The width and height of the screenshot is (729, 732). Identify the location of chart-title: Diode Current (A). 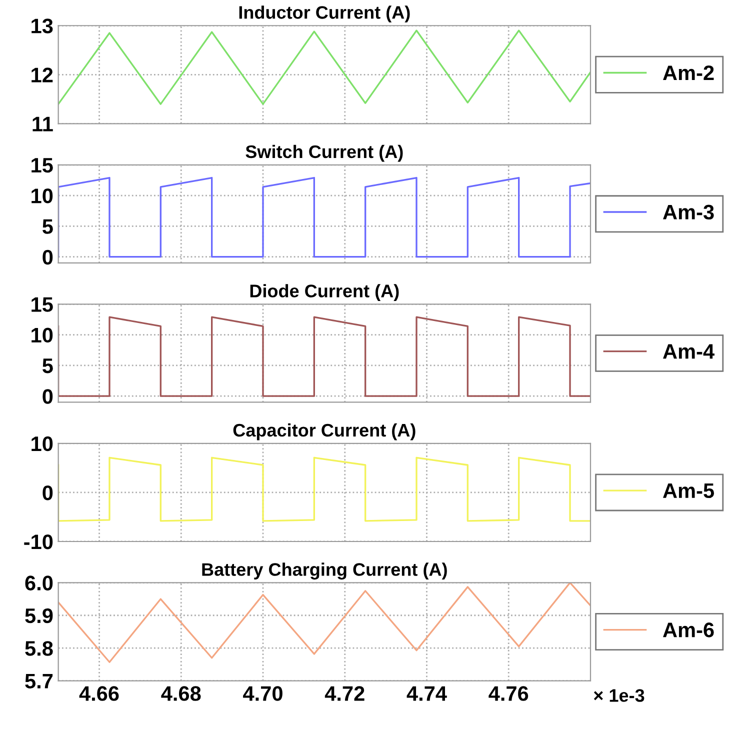
(324, 292).